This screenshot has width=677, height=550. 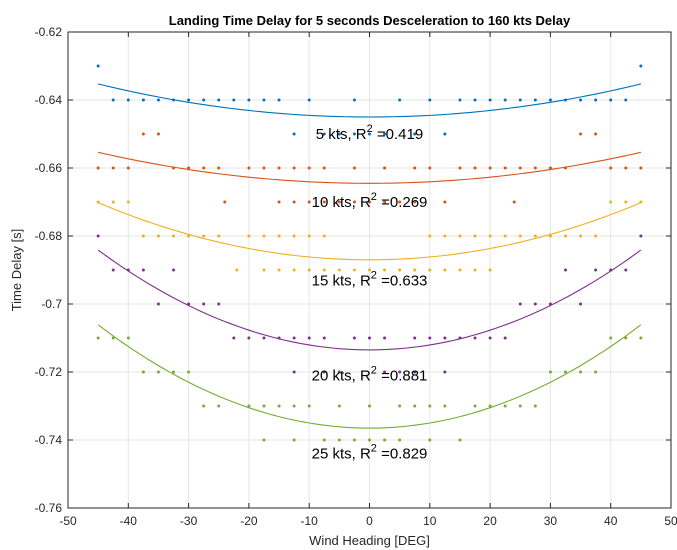 I want to click on x-tick-label: 40, so click(x=611, y=521).